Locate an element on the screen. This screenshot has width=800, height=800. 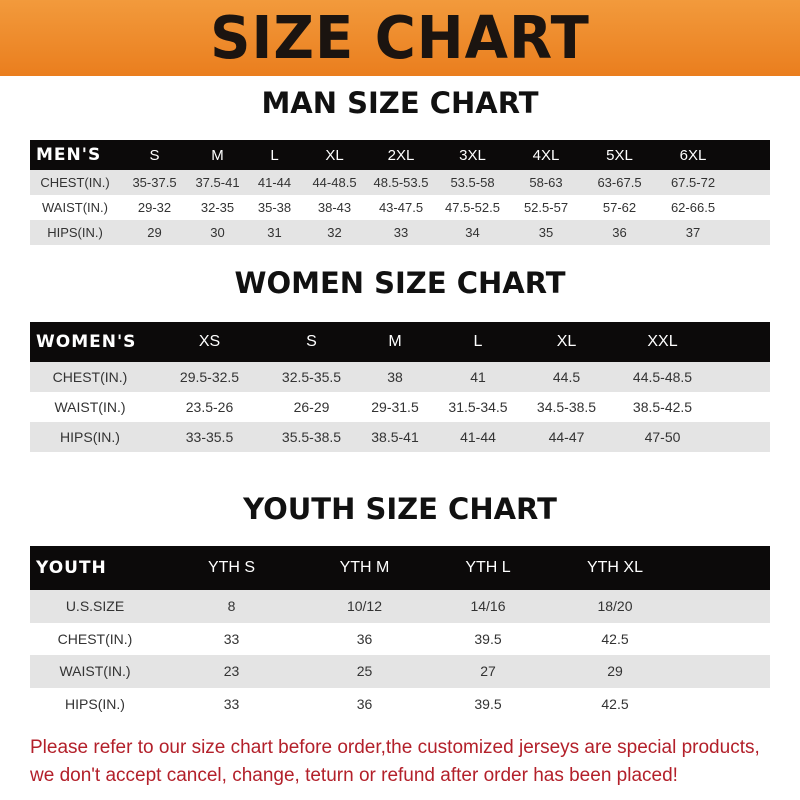
table-cell: 48.5-53.5 is located at coordinates (401, 182).